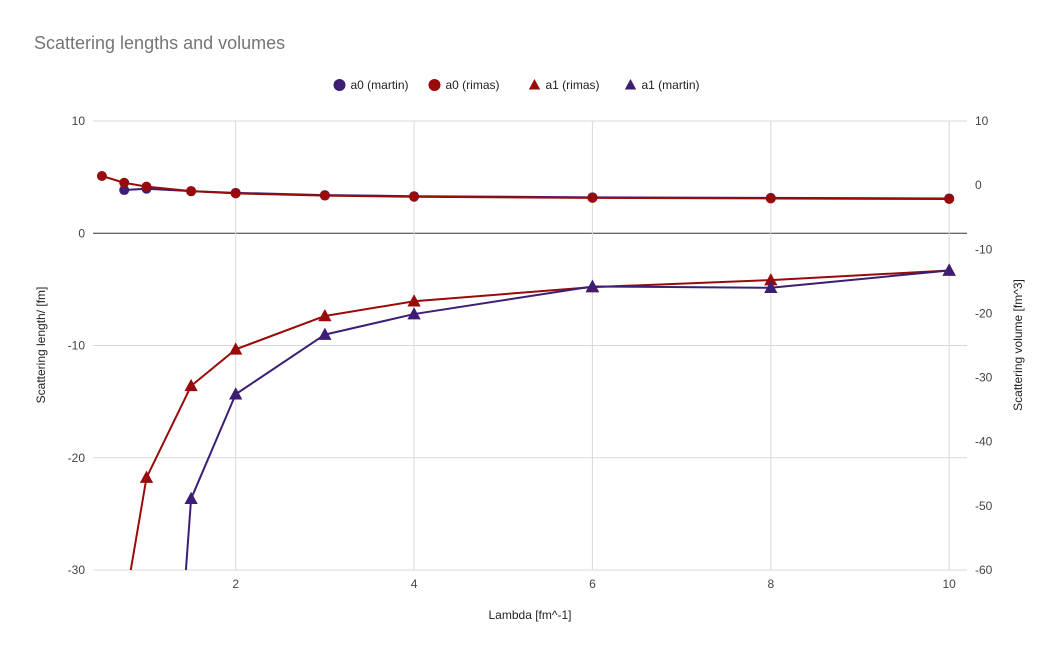 This screenshot has height=655, width=1059. Describe the element at coordinates (81, 233) in the screenshot. I see `y-tick-label: 0` at that location.